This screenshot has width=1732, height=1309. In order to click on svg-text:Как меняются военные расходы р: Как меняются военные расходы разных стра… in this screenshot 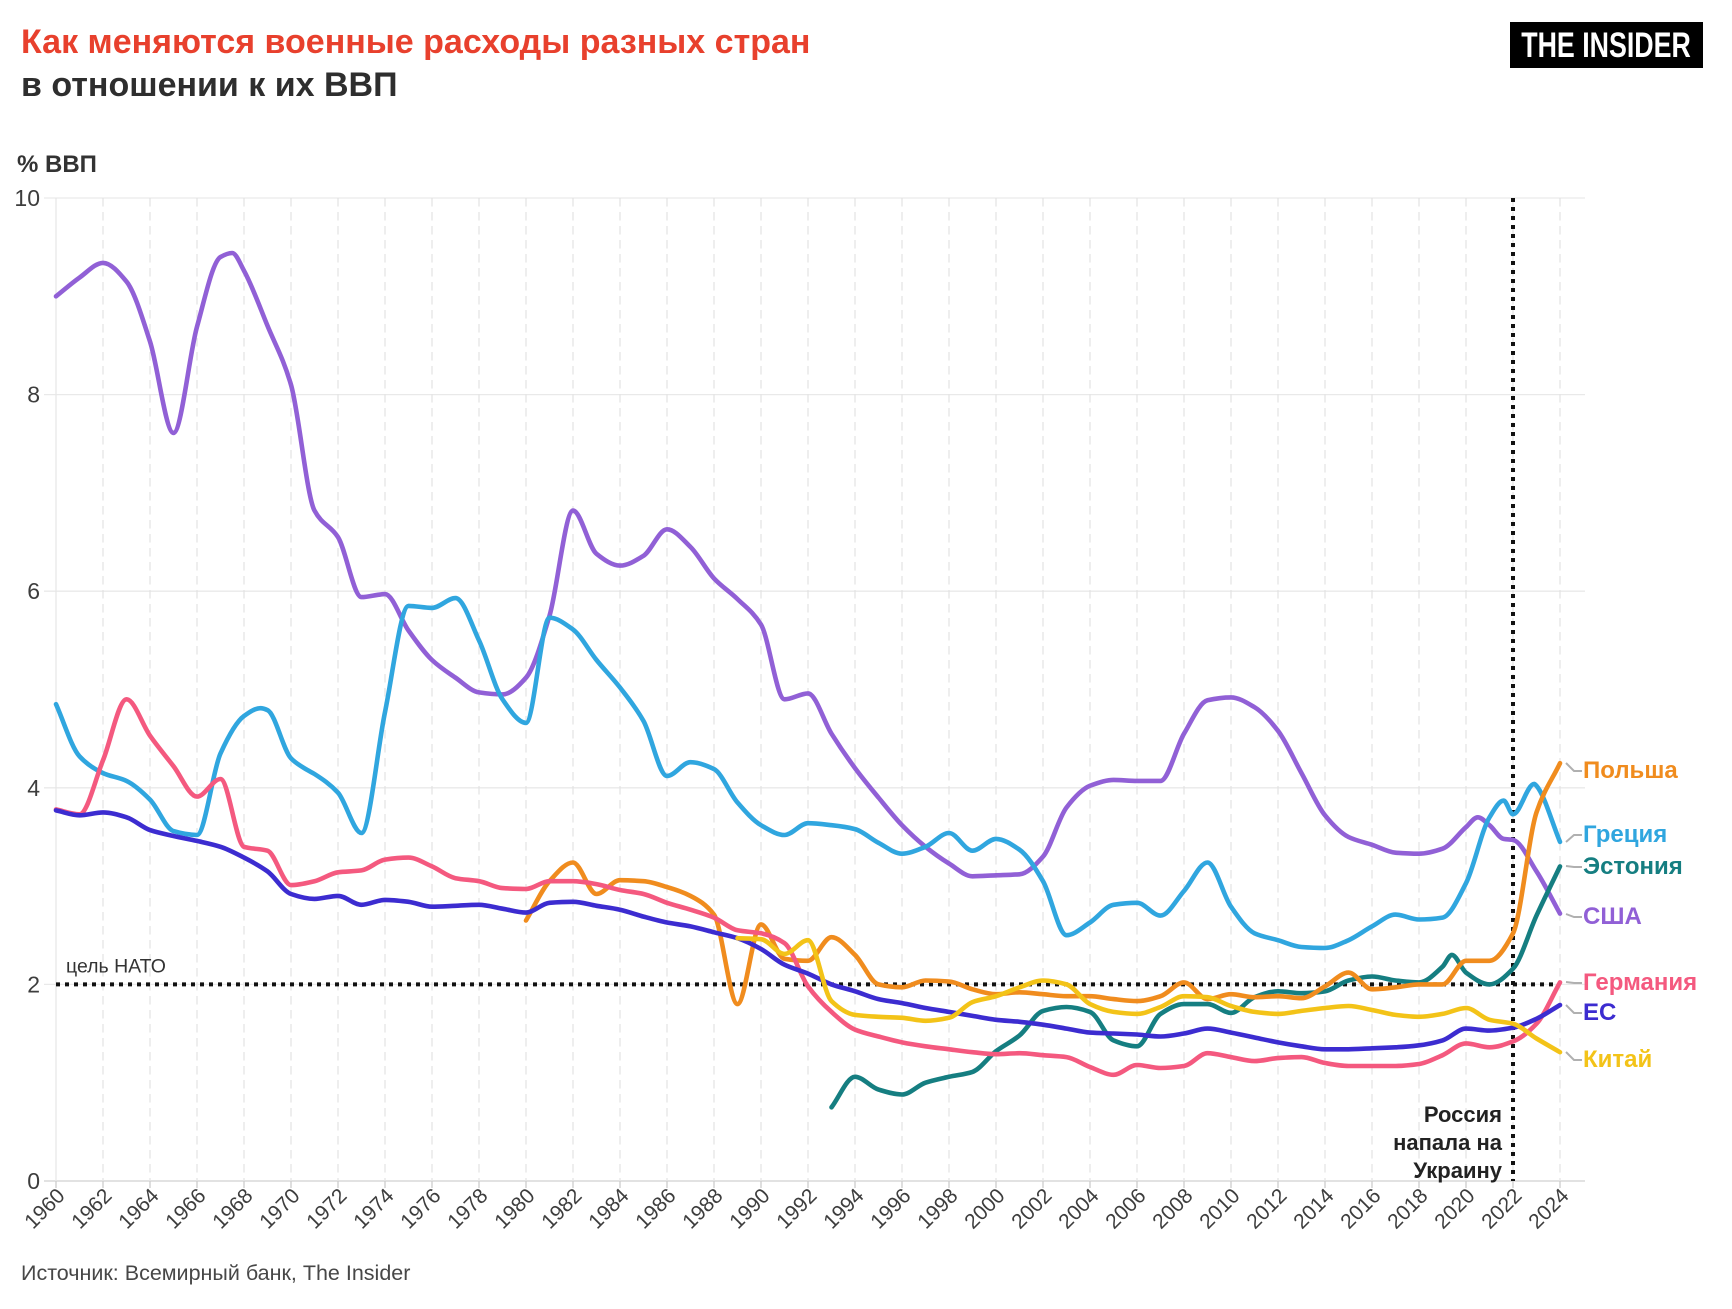, I will do `click(415, 42)`.